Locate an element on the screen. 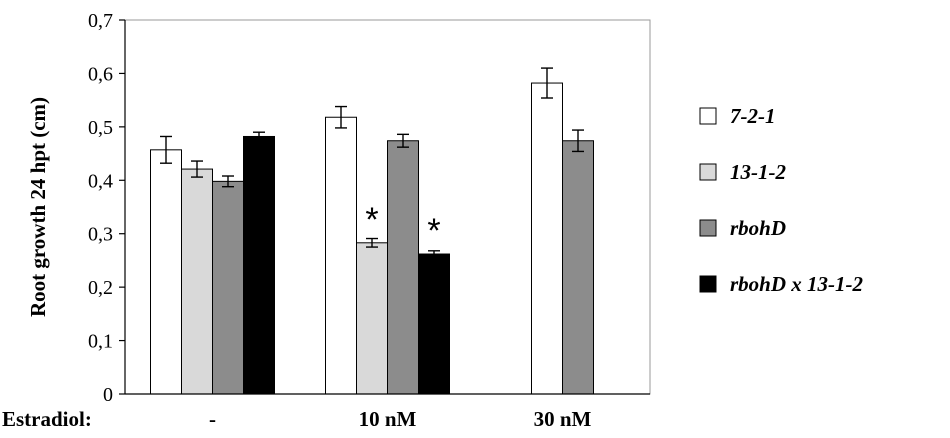 The width and height of the screenshot is (950, 438). y-axis-label: Root growth 24 hpt (cm) is located at coordinates (38, 207).